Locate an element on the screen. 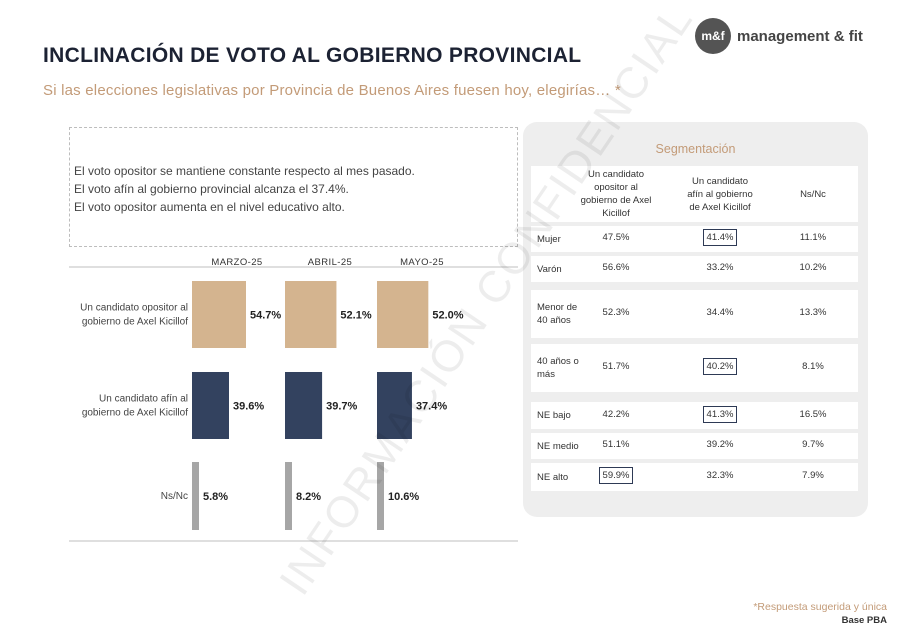 The image size is (900, 637). cell-value: 8.1% is located at coordinates (813, 366).